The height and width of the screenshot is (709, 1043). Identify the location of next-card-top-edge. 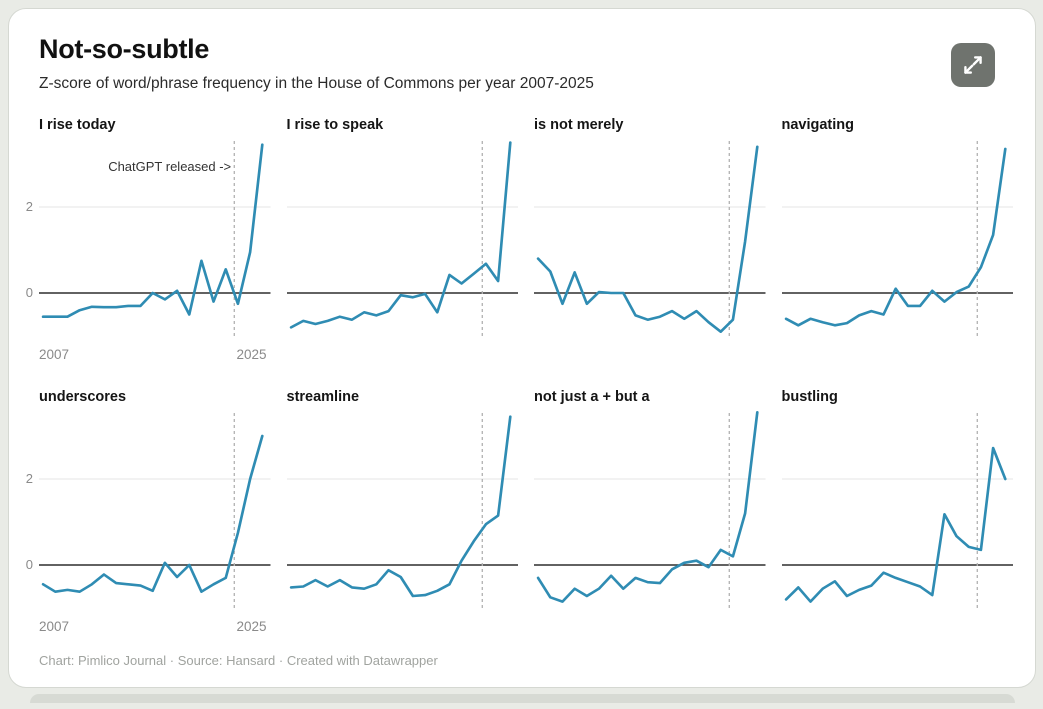
(522, 698).